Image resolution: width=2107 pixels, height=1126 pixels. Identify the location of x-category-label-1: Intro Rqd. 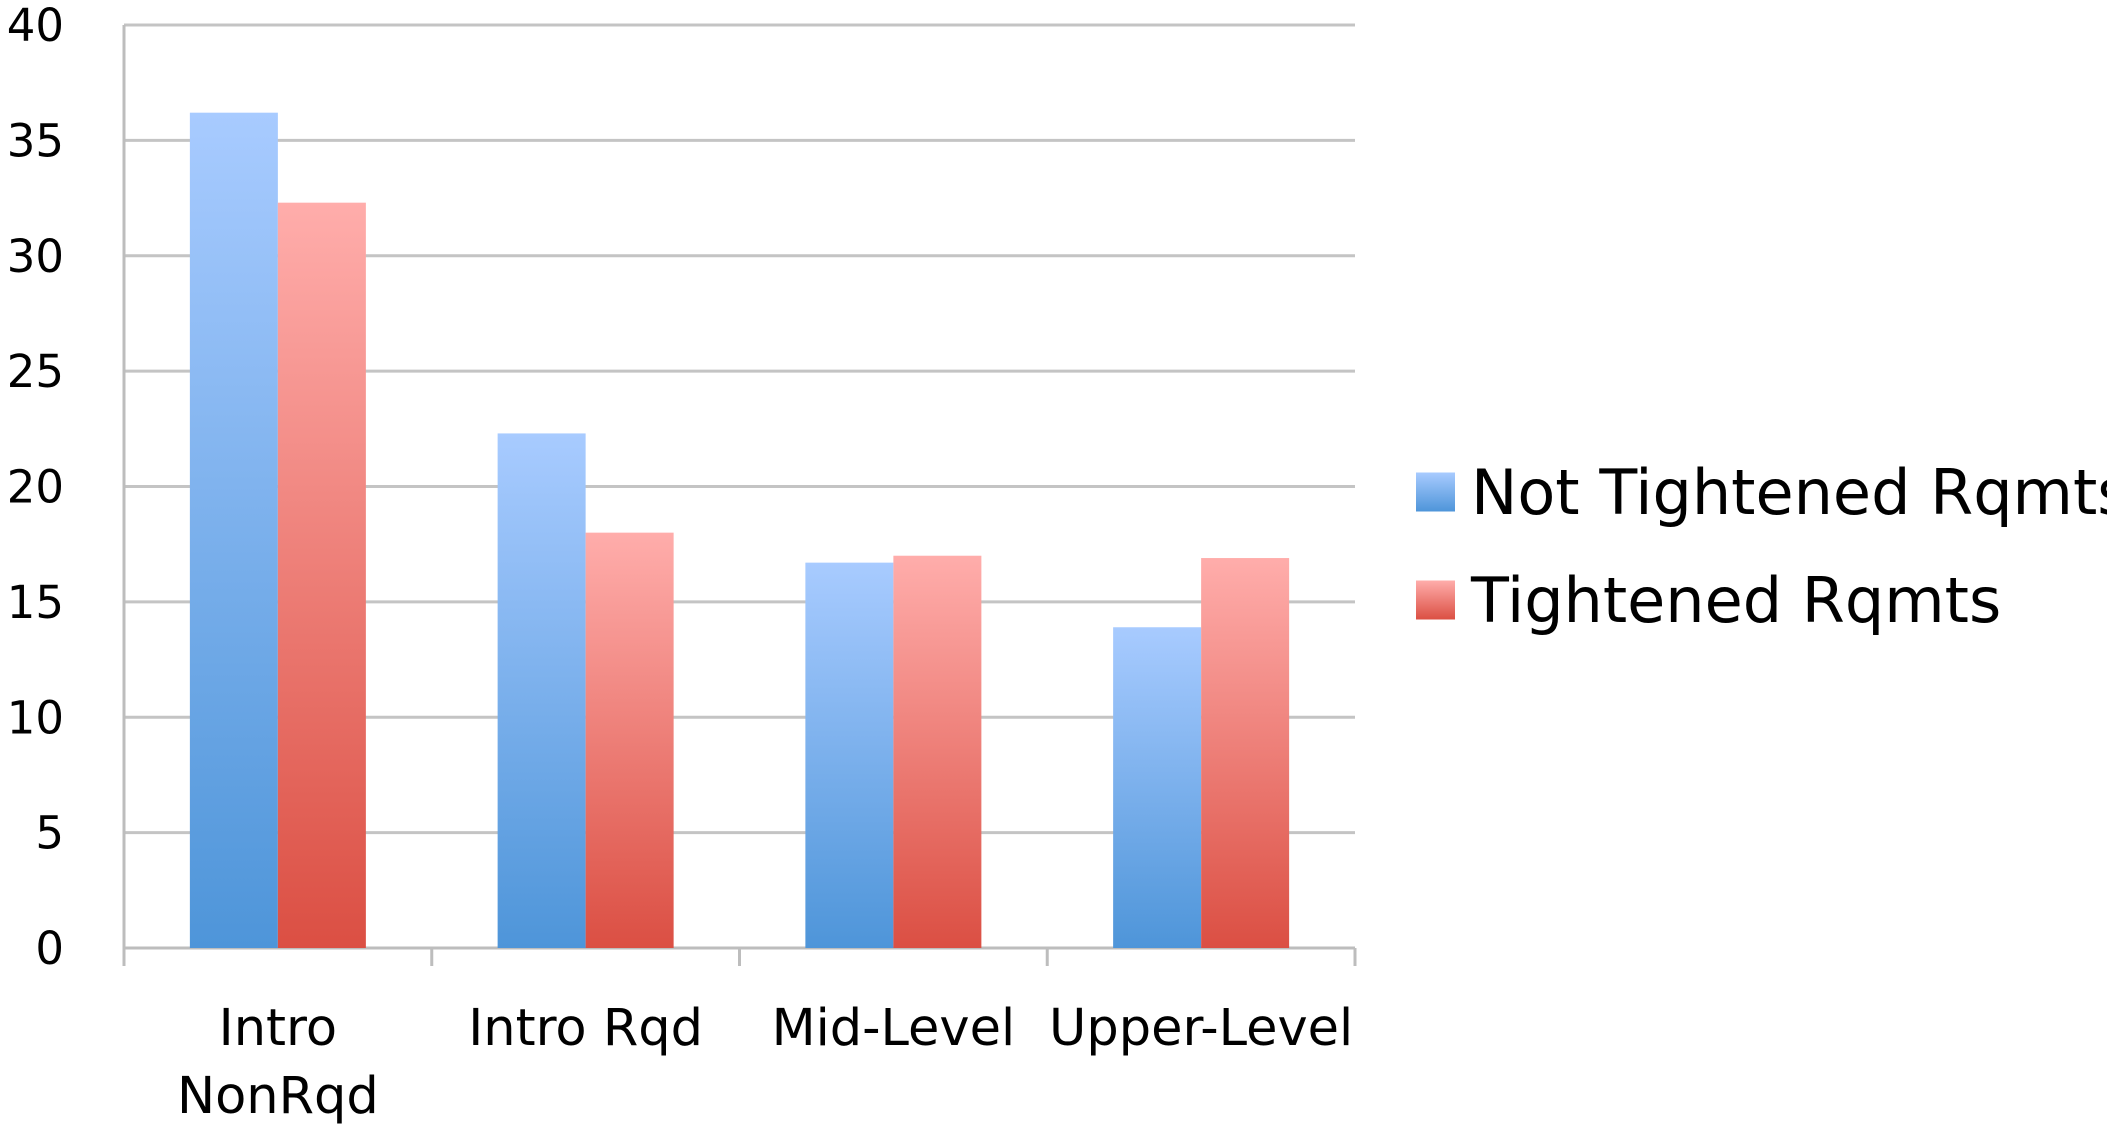
(585, 1028).